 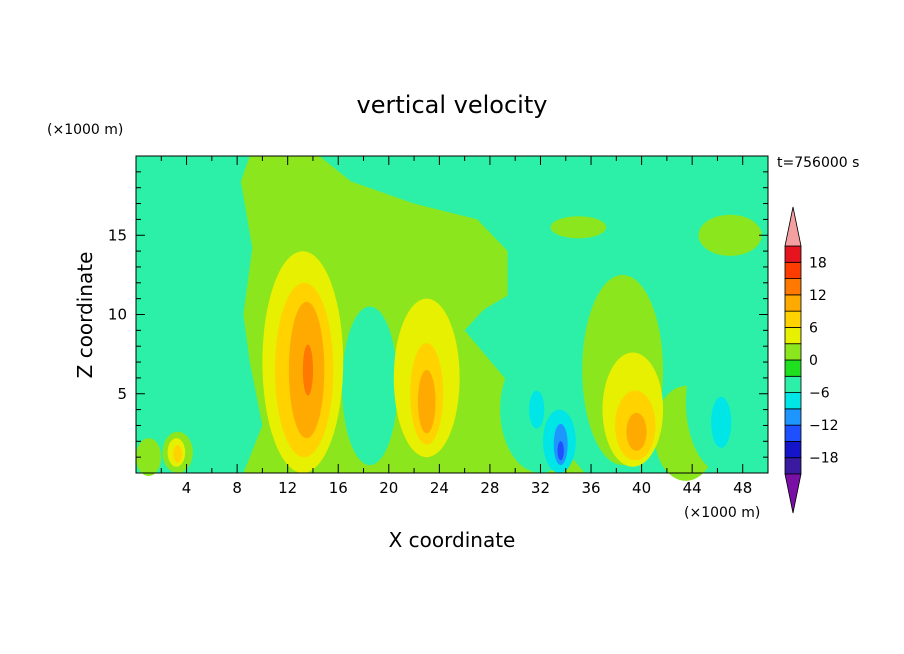 What do you see at coordinates (338, 488) in the screenshot?
I see `x-tick-label: 16` at bounding box center [338, 488].